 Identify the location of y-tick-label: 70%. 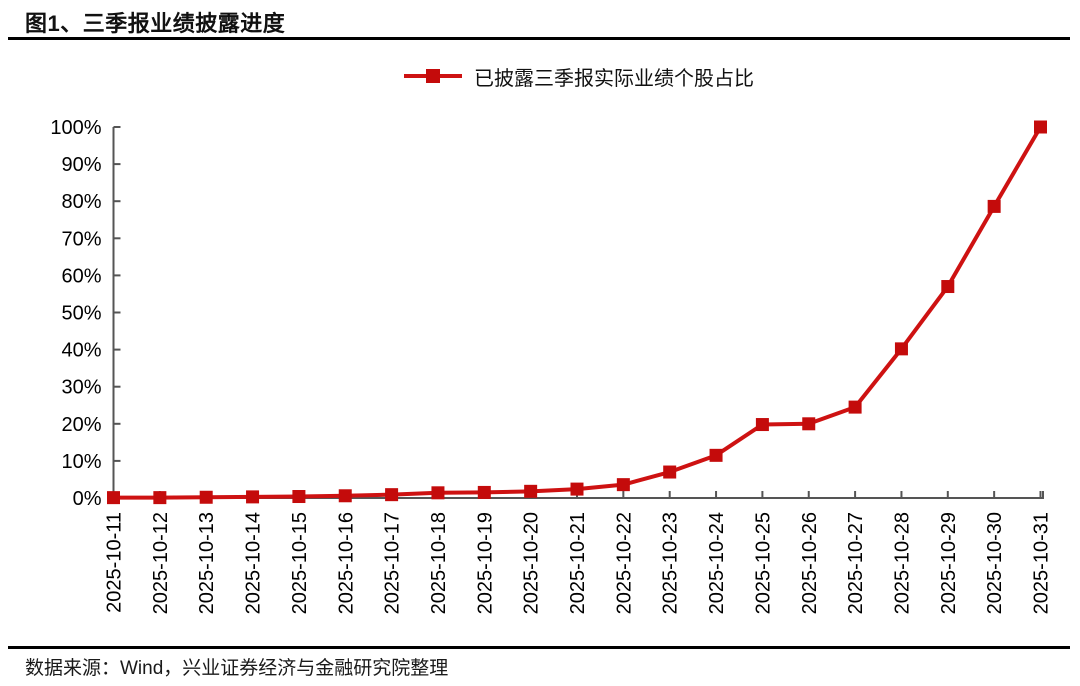
(81, 239).